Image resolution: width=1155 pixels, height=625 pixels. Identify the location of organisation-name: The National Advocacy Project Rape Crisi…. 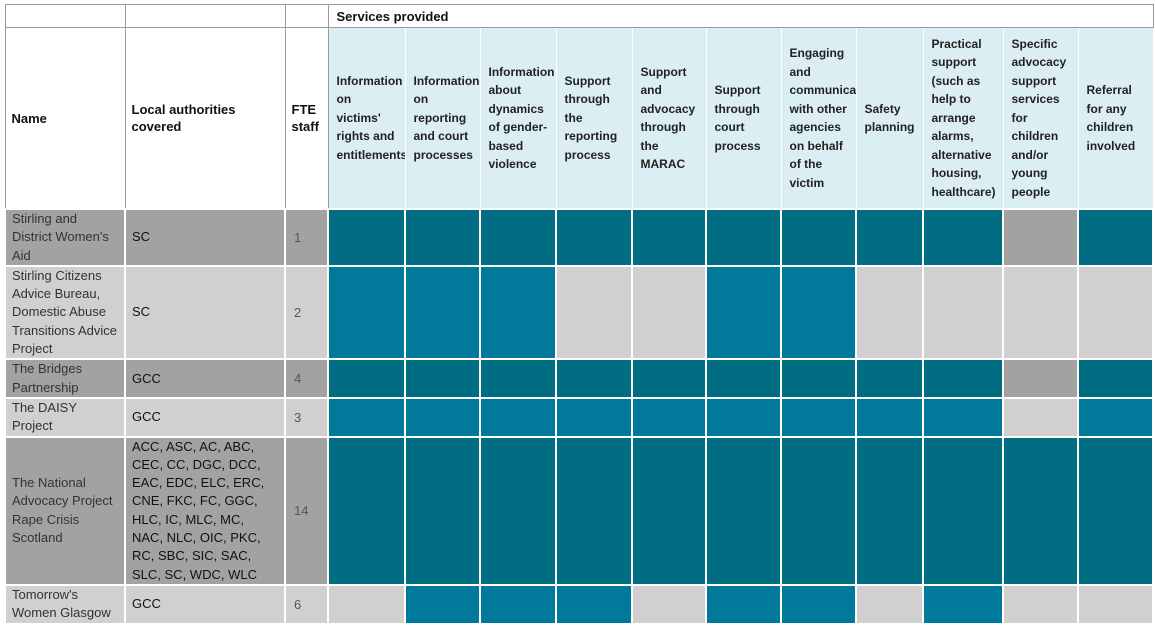
(65, 510).